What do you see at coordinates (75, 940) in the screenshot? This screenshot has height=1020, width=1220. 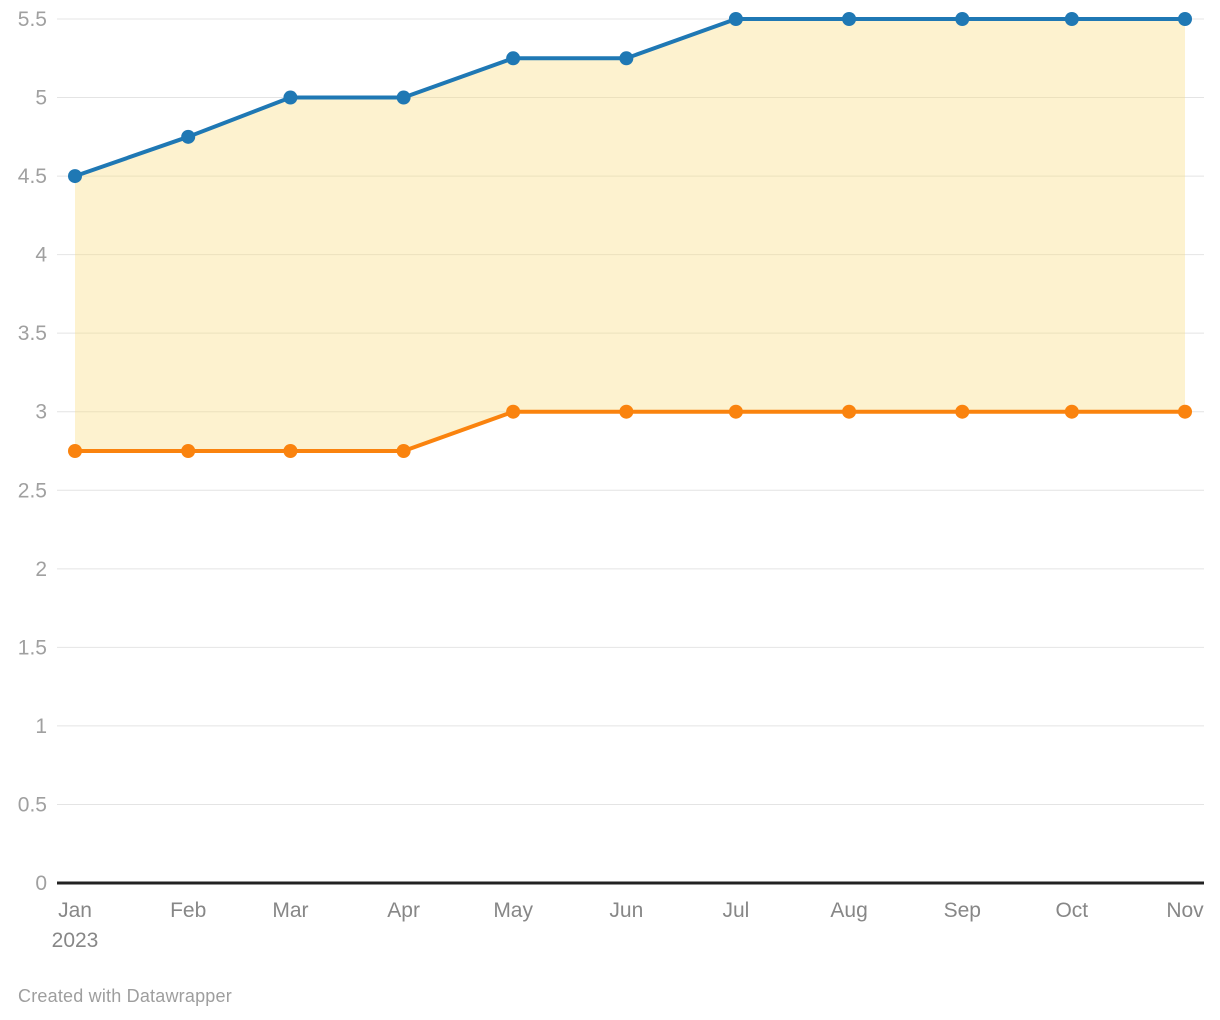 I see `x-tick-sublabel: 2023` at bounding box center [75, 940].